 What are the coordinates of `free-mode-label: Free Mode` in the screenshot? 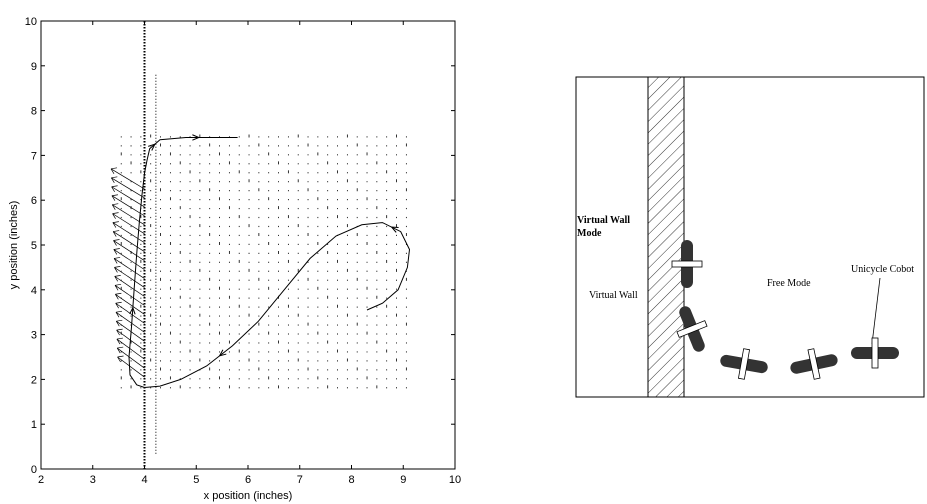 It's located at (789, 283).